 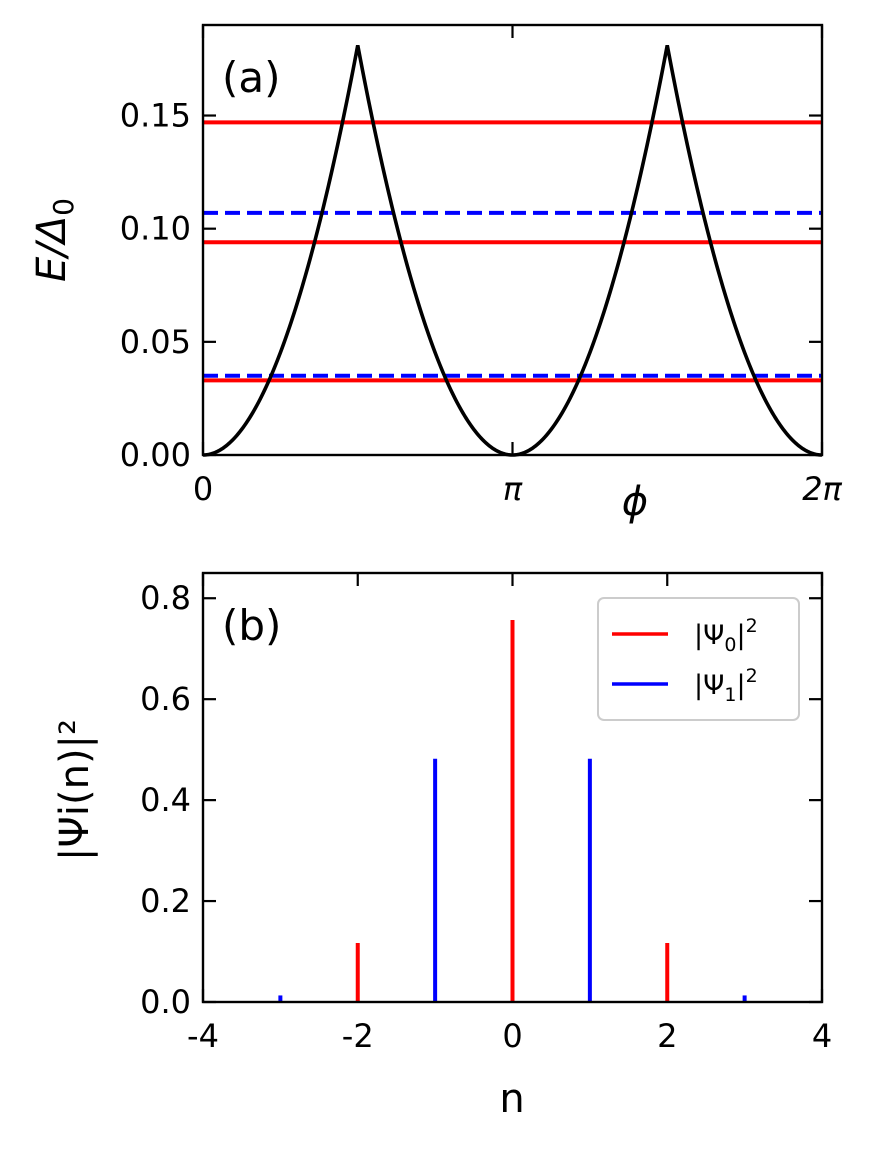 What do you see at coordinates (251, 77) in the screenshot?
I see `panel-a-label: (a)` at bounding box center [251, 77].